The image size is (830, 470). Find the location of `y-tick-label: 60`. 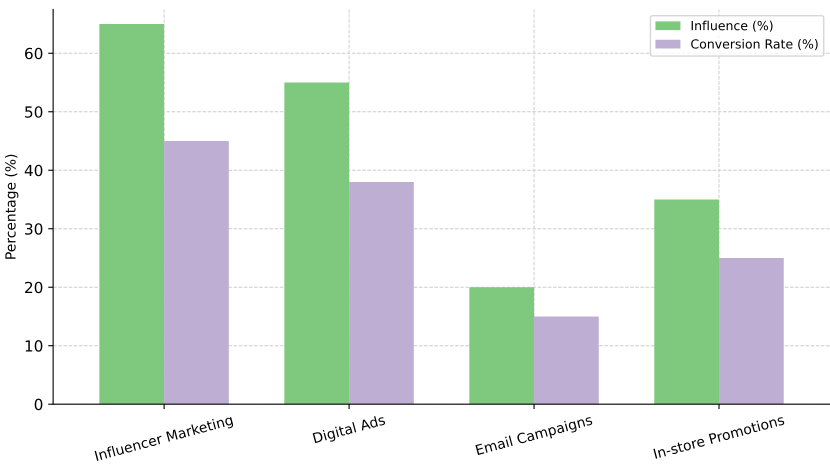

y-tick-label: 60 is located at coordinates (33, 54).